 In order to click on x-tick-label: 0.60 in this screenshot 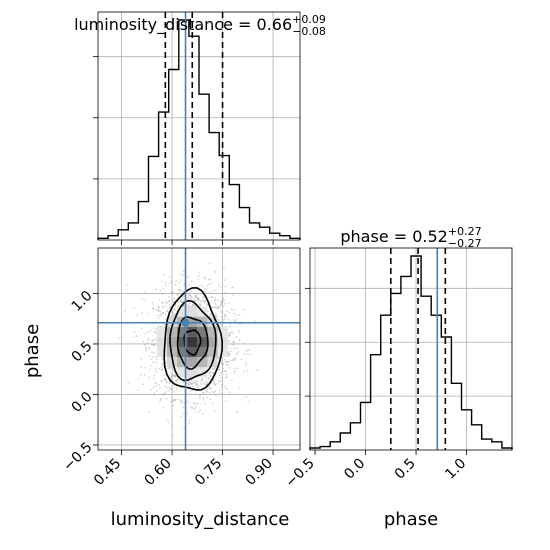, I will do `click(158, 472)`.